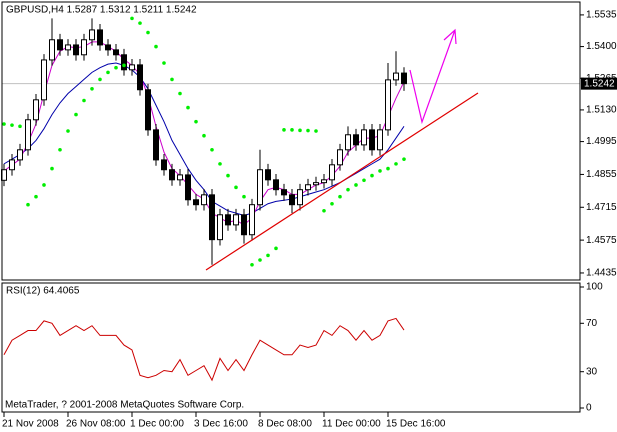 This screenshot has width=617, height=432. What do you see at coordinates (221, 424) in the screenshot?
I see `x-tick-label: 3 Dec 16:00` at bounding box center [221, 424].